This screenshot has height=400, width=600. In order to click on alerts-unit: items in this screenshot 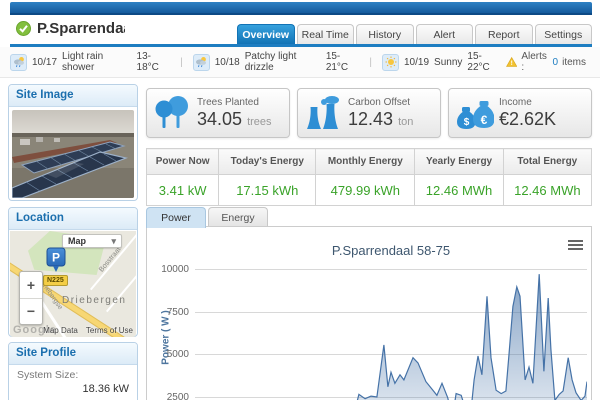, I will do `click(574, 62)`.